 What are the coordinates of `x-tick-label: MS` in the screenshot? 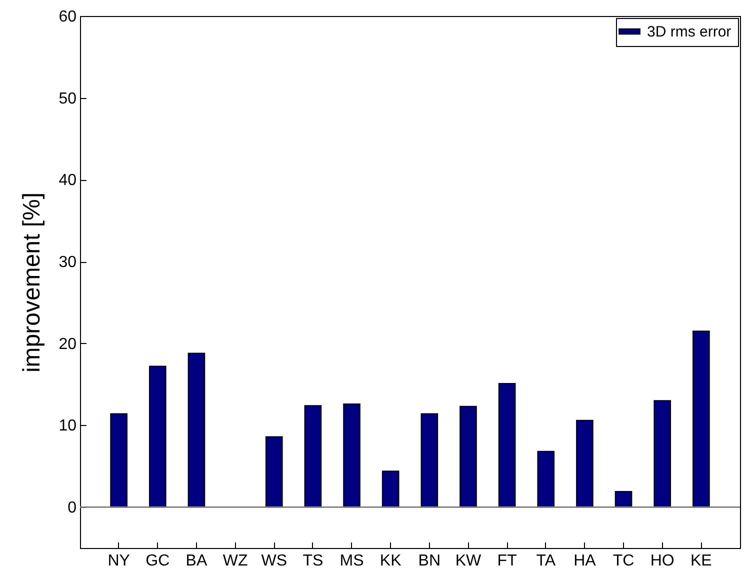 It's located at (352, 561).